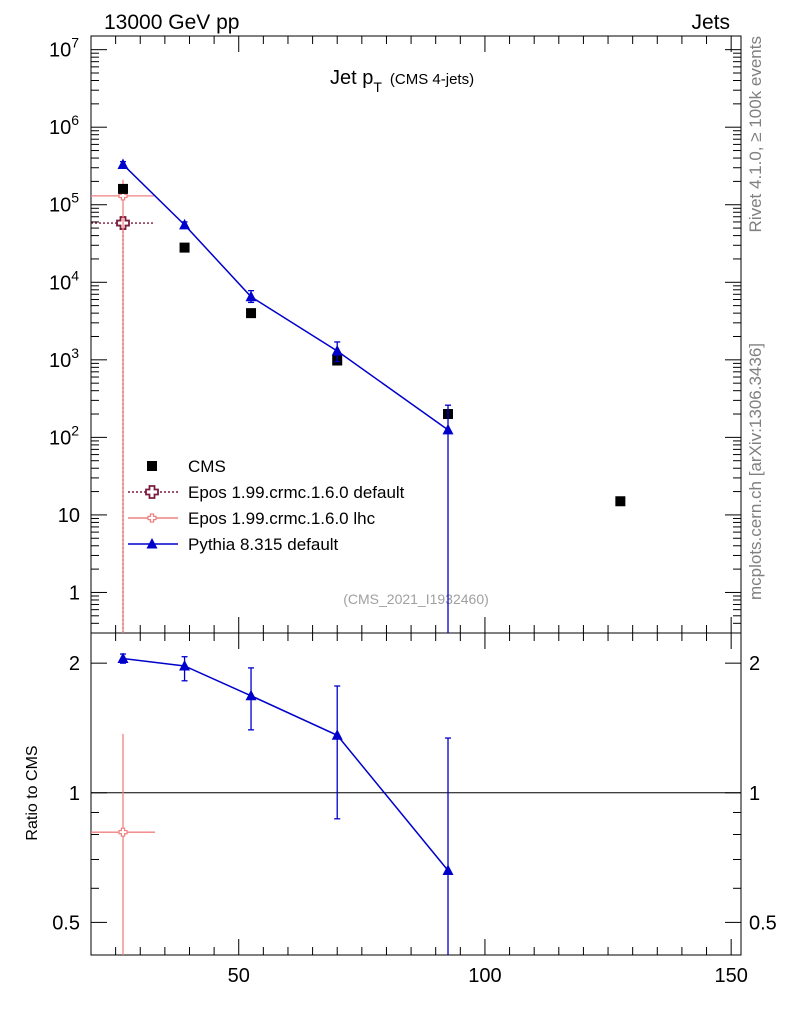 This screenshot has width=786, height=1024. Describe the element at coordinates (710, 22) in the screenshot. I see `header-right: Jets` at that location.